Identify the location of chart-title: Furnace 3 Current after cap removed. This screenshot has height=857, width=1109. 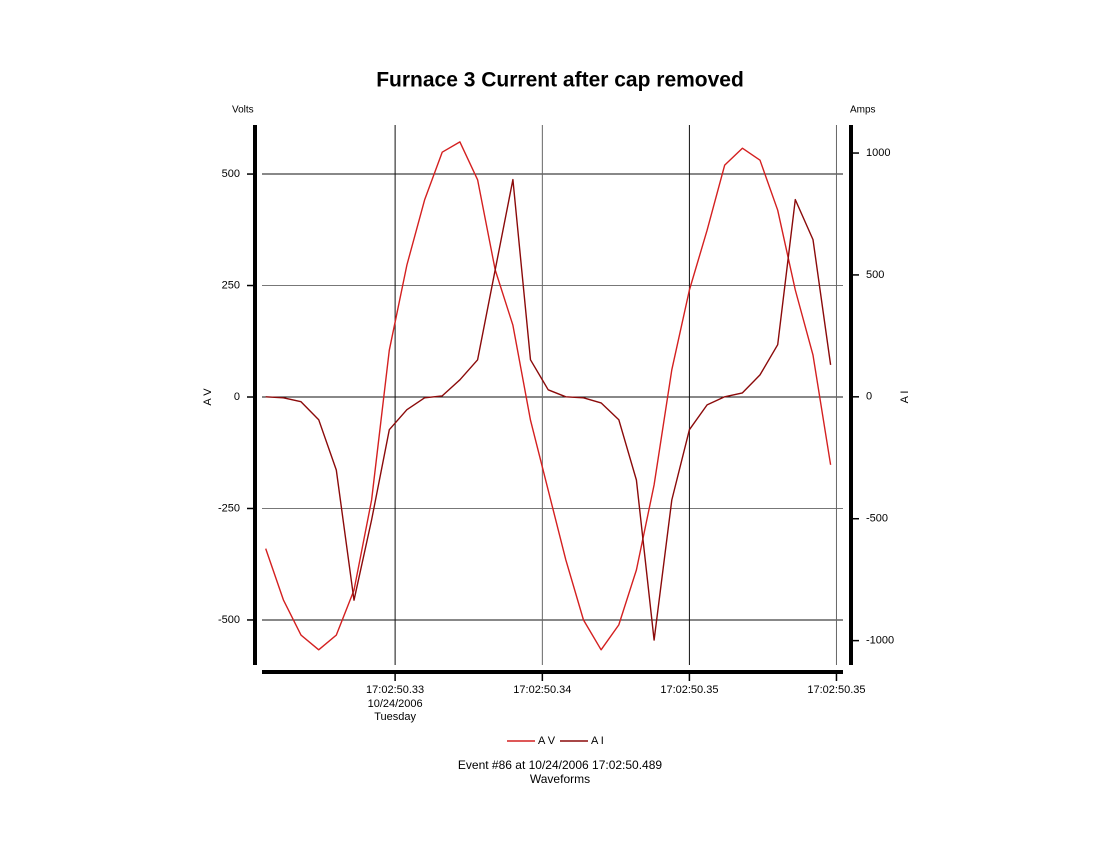
(560, 80).